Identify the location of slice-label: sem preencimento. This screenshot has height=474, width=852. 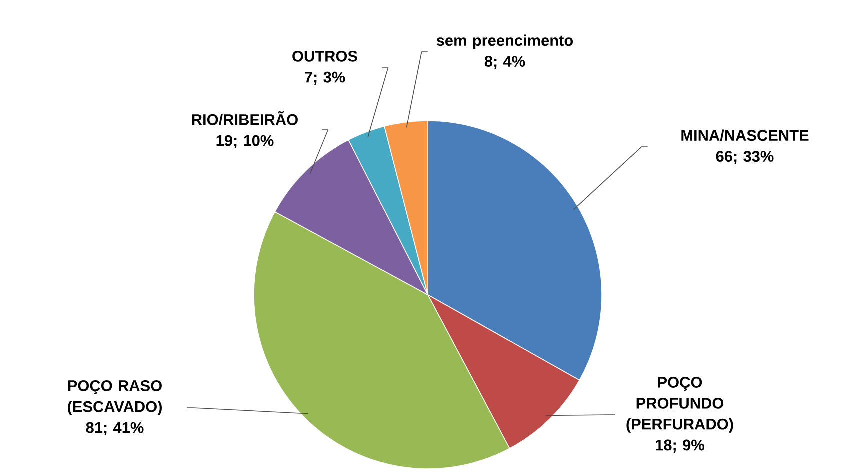
(505, 42).